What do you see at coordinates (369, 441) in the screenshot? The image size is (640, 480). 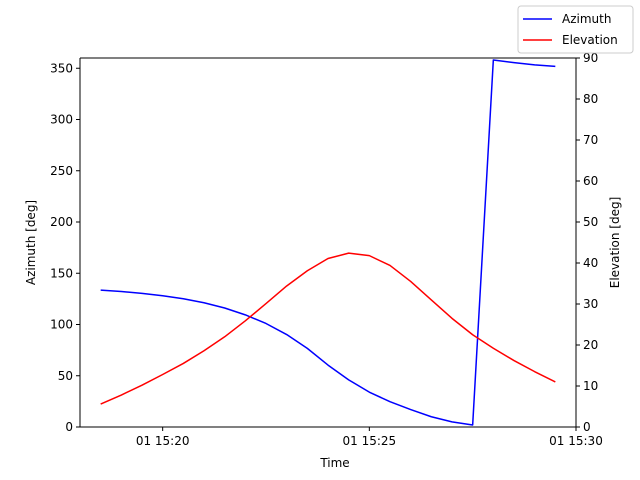 I see `x-tick-label: 01 15:25` at bounding box center [369, 441].